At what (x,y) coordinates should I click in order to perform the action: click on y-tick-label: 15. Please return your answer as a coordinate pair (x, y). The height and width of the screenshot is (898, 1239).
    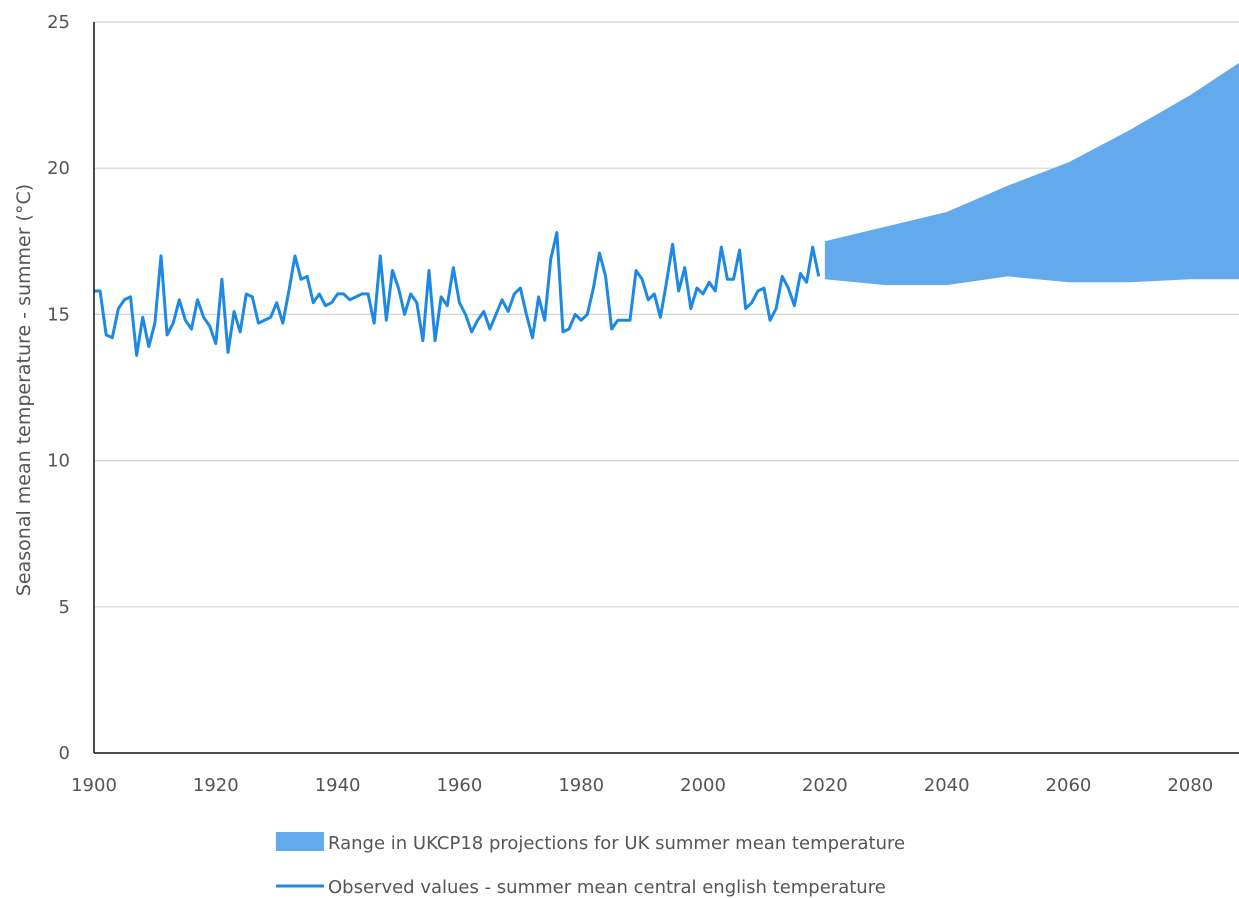
    Looking at the image, I should click on (58, 314).